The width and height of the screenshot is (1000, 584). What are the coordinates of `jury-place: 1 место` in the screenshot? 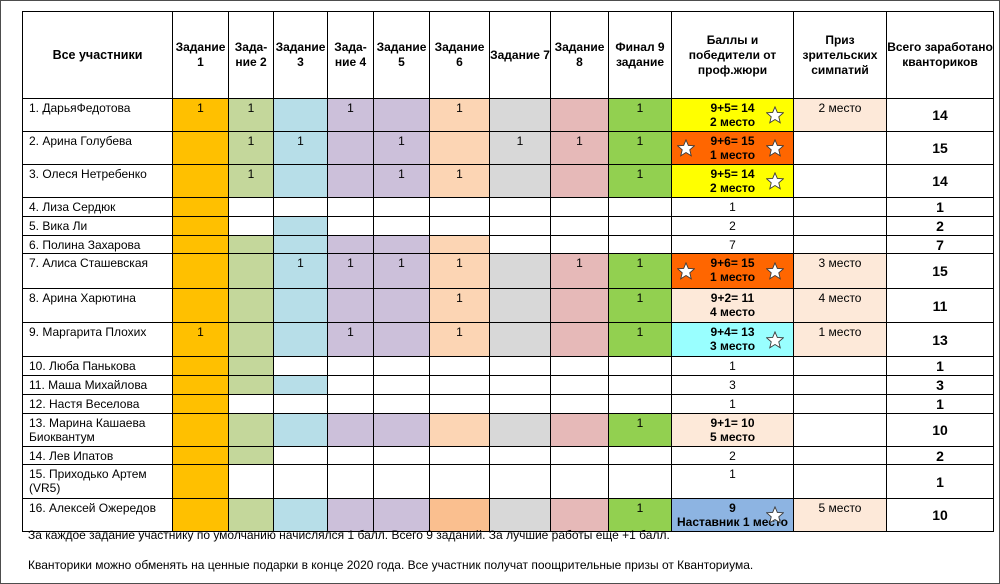 It's located at (732, 155).